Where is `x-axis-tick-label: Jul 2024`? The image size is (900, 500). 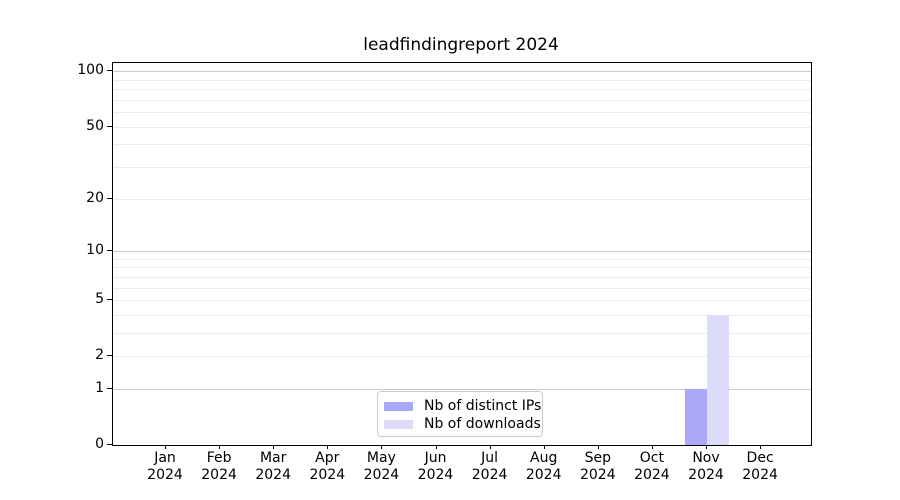
x-axis-tick-label: Jul 2024 is located at coordinates (489, 466).